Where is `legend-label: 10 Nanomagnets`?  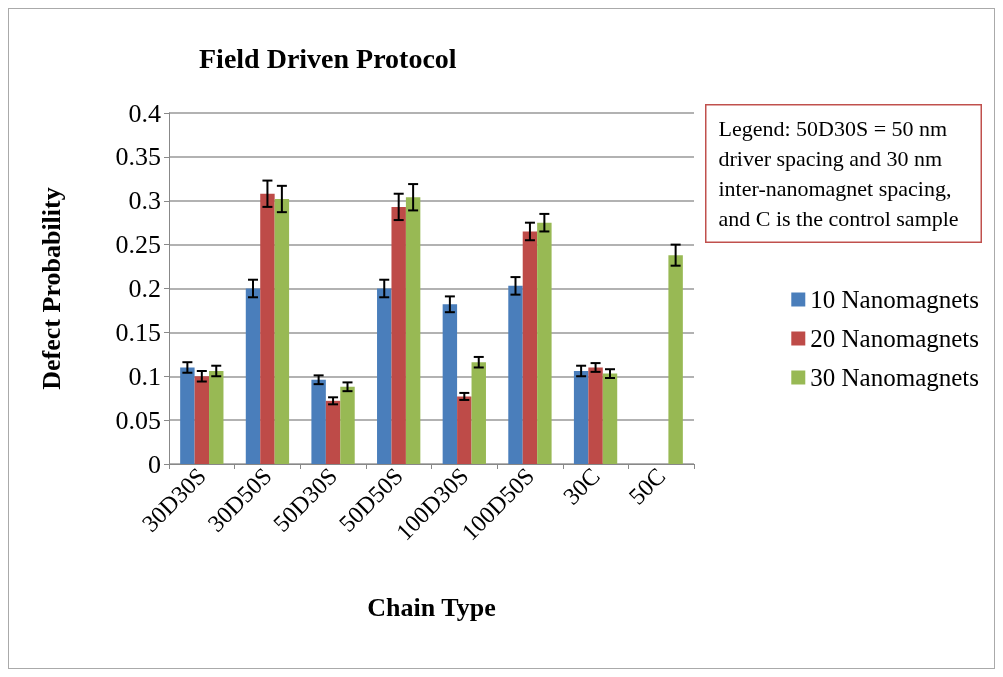 legend-label: 10 Nanomagnets is located at coordinates (895, 299).